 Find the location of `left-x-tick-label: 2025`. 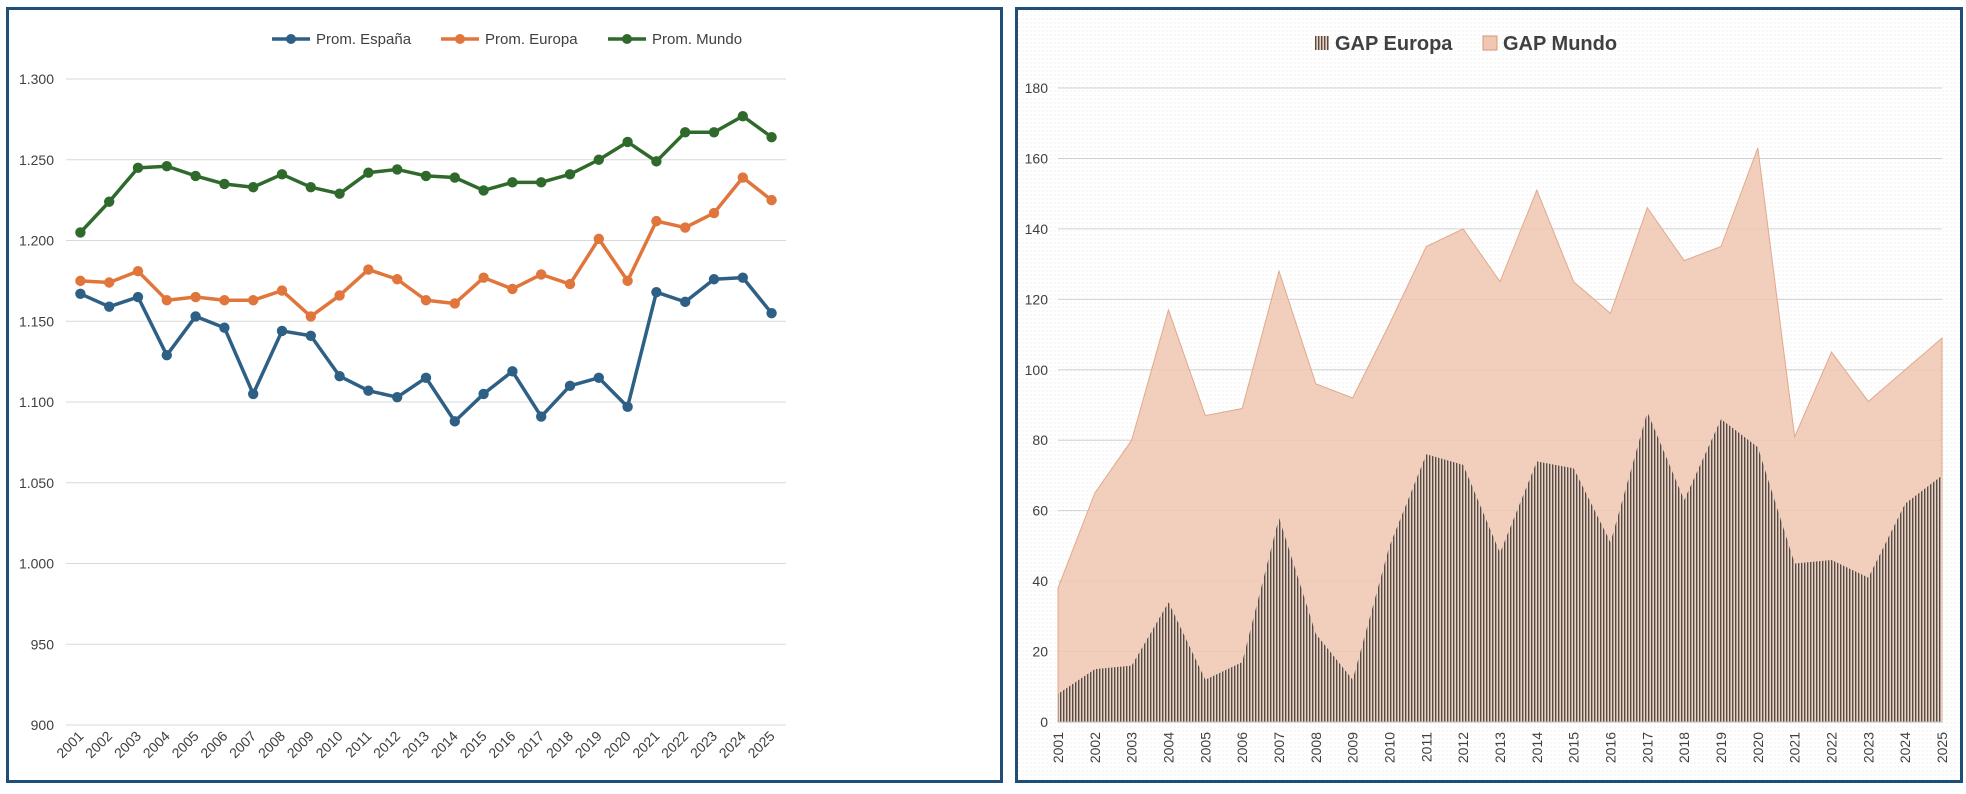

left-x-tick-label: 2025 is located at coordinates (760, 744).